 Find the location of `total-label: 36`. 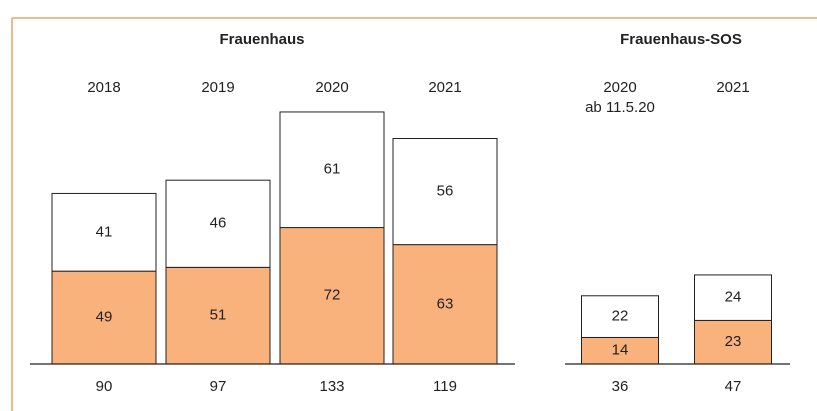

total-label: 36 is located at coordinates (620, 386).